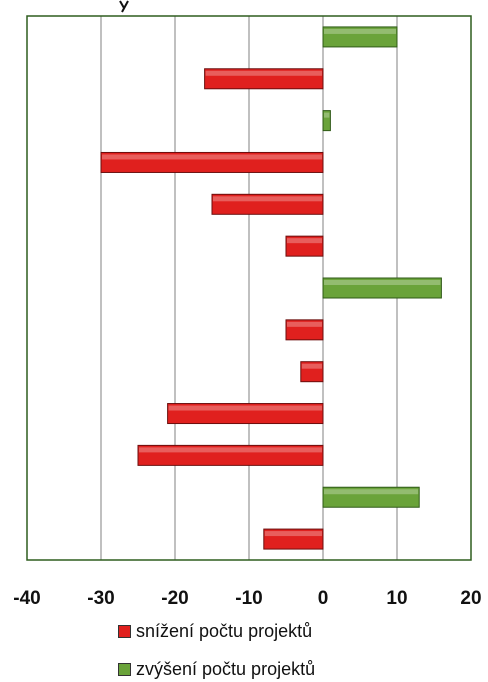 The width and height of the screenshot is (488, 682). What do you see at coordinates (124, 6) in the screenshot?
I see `clipped-title-fragment` at bounding box center [124, 6].